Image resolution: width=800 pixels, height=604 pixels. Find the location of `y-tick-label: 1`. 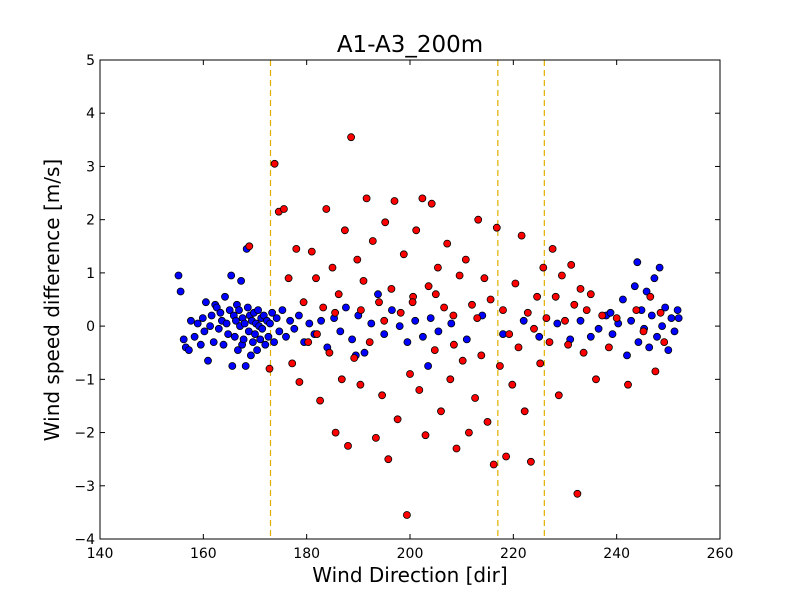

y-tick-label: 1 is located at coordinates (90, 274).